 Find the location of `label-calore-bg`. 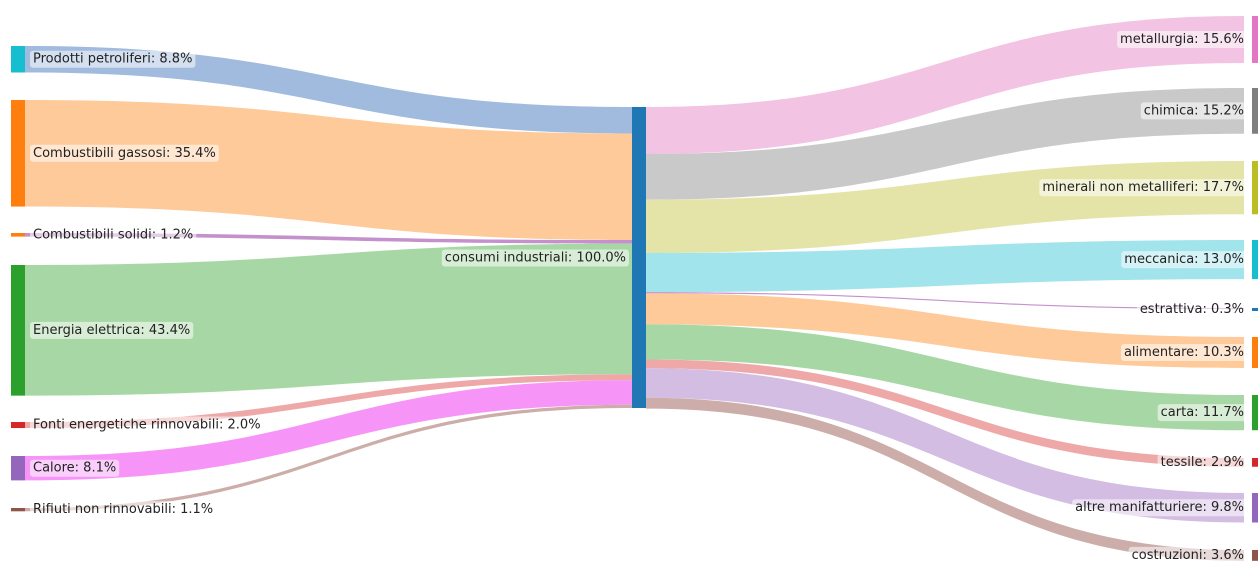

label-calore-bg is located at coordinates (75, 468).